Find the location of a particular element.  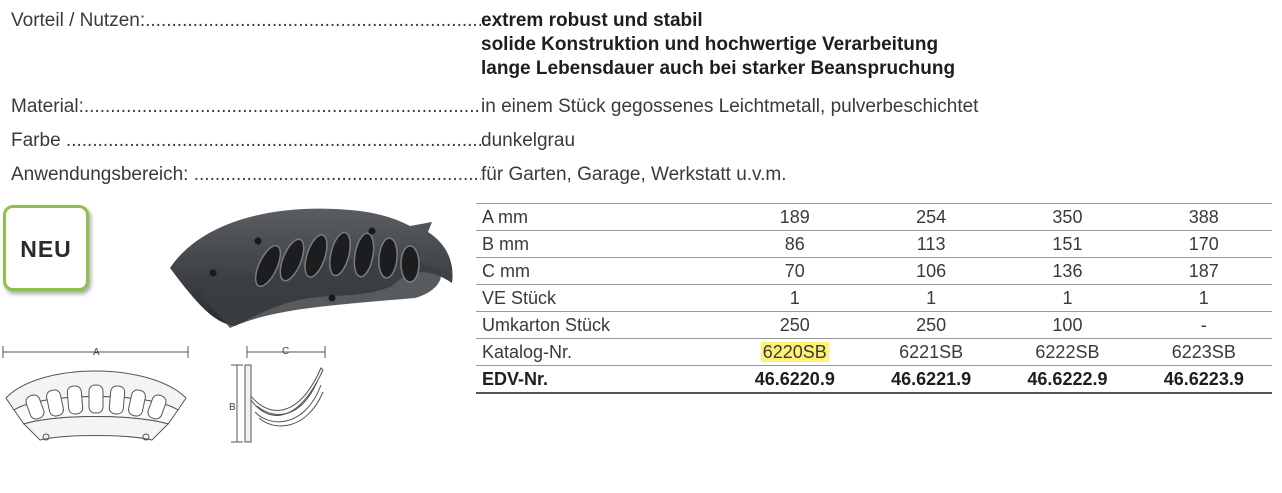

table-row: B mm 86 113 151 170 is located at coordinates (874, 244).